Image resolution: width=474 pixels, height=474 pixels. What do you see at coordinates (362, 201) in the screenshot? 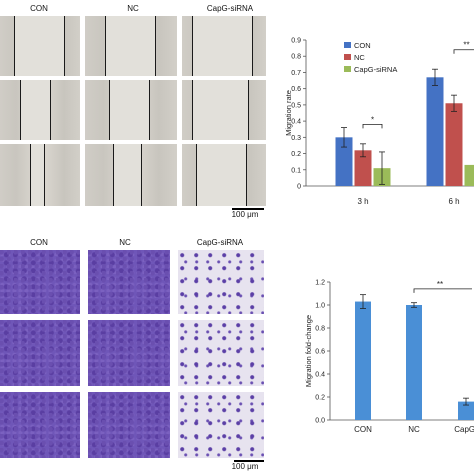
I see `x-tick-label: 3 h` at bounding box center [362, 201].